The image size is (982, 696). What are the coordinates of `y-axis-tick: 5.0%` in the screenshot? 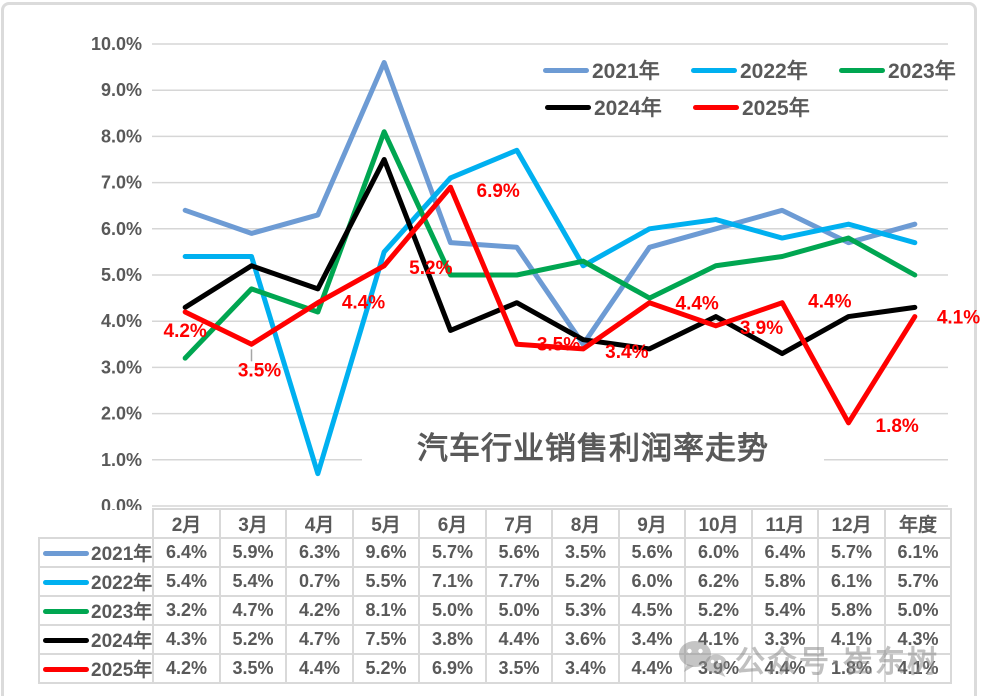 It's located at (121, 275).